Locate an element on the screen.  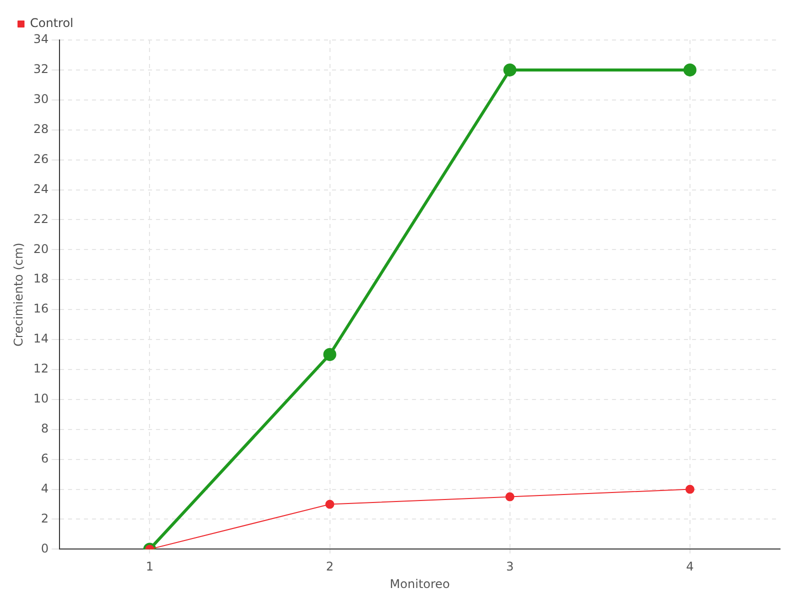
y-tick-label: 32 is located at coordinates (41, 69).